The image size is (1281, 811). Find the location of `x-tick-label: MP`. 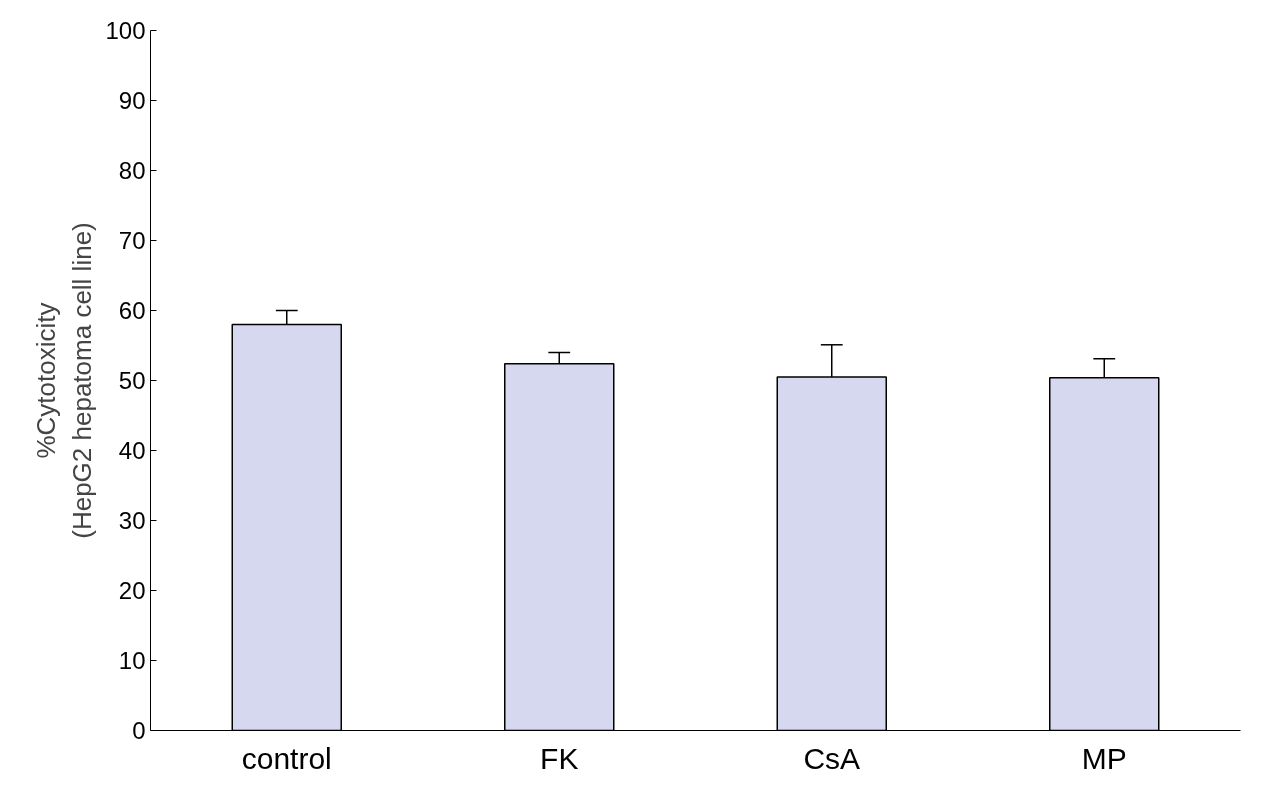

x-tick-label: MP is located at coordinates (1104, 758).